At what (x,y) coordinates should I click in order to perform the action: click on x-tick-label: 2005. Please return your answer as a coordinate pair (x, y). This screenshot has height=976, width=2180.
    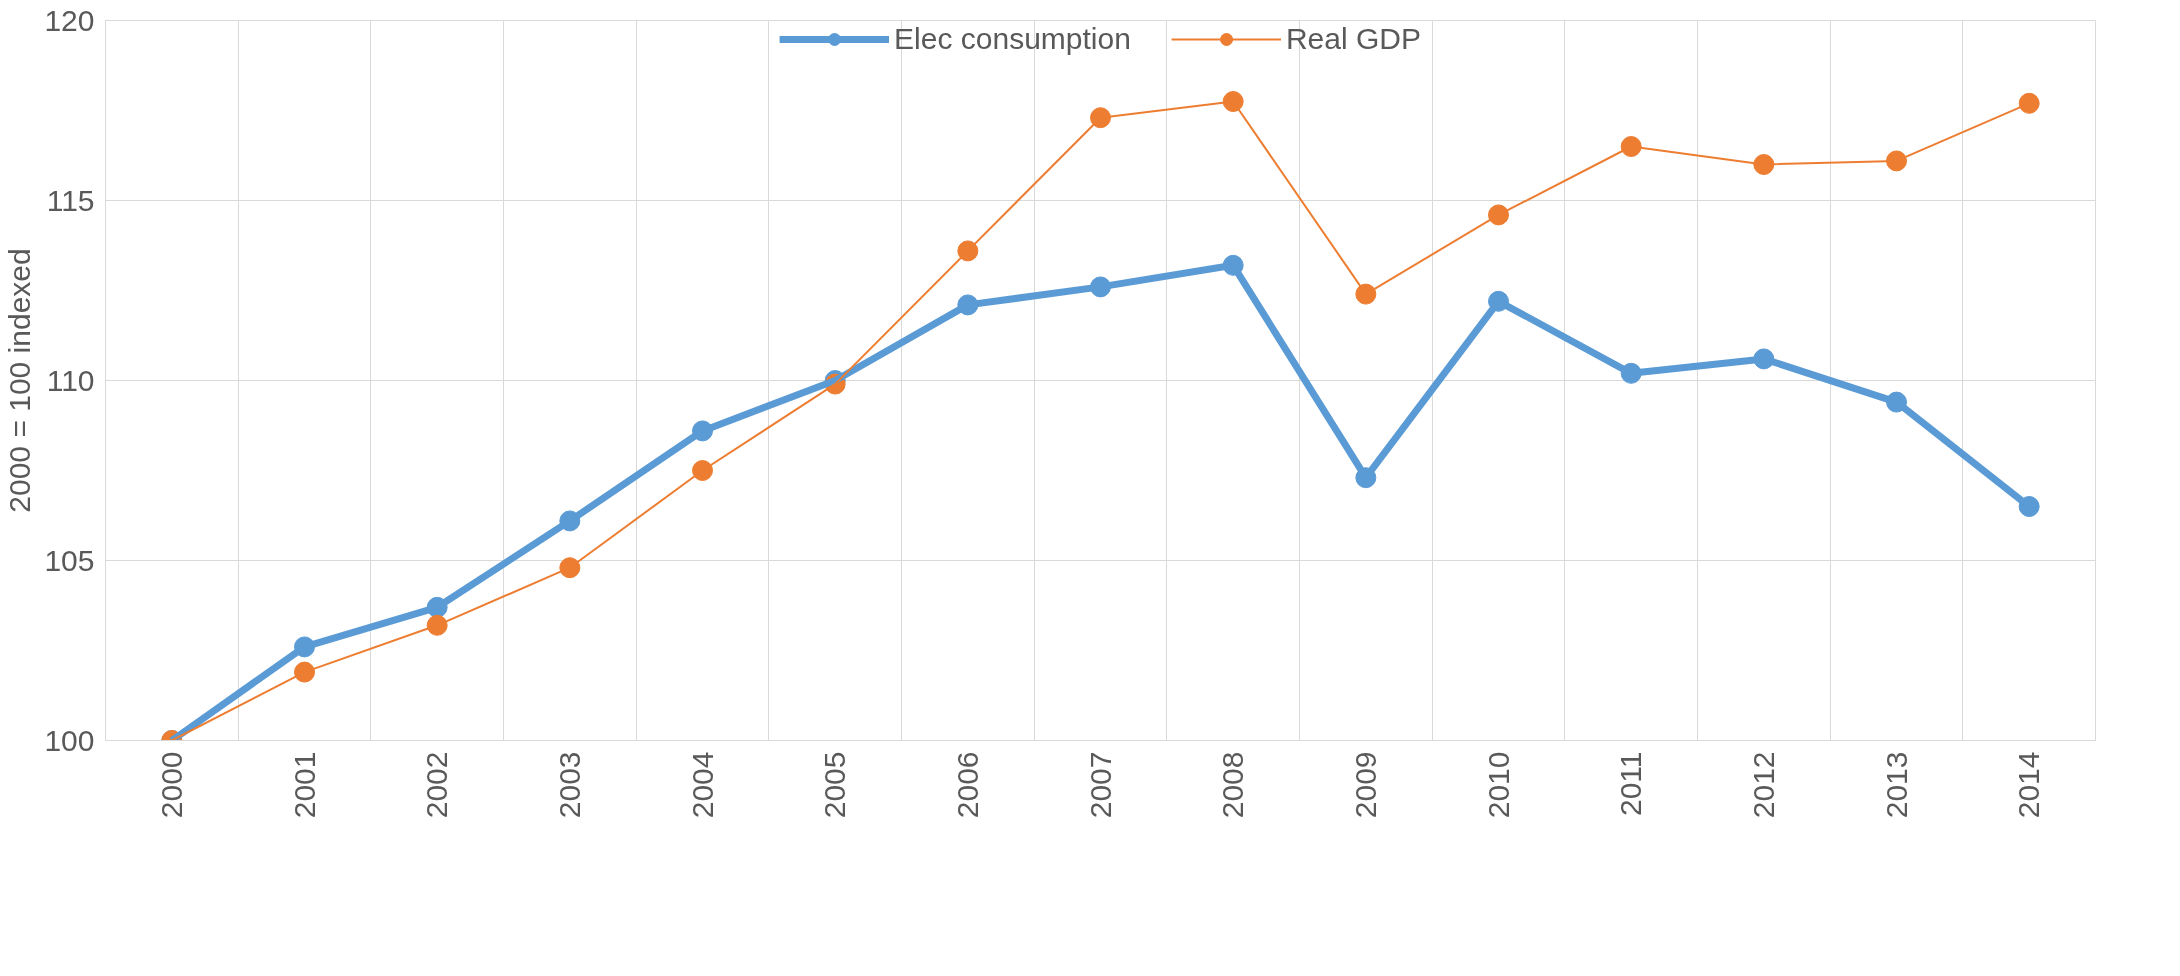
    Looking at the image, I should click on (835, 785).